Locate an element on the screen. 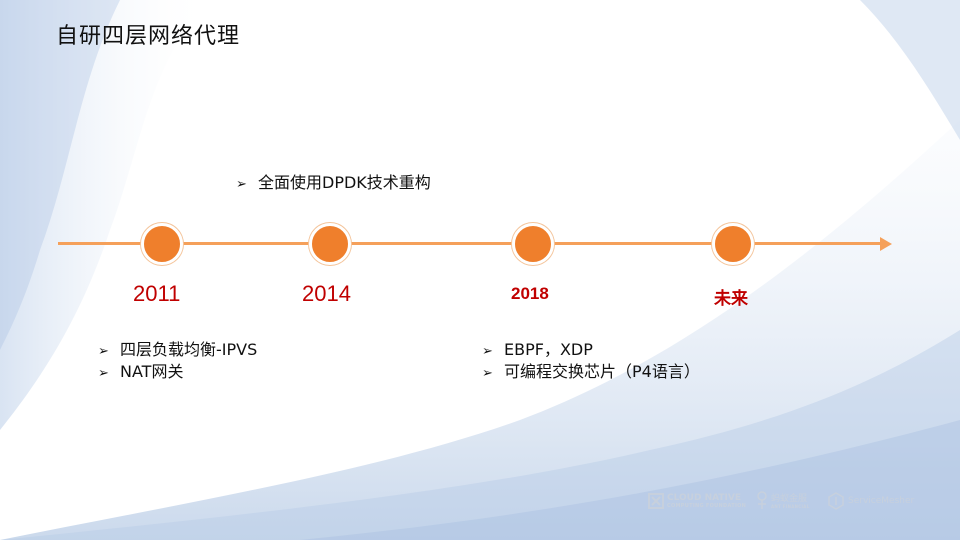  servicemesher-logo: ServiceMesher is located at coordinates (871, 501).